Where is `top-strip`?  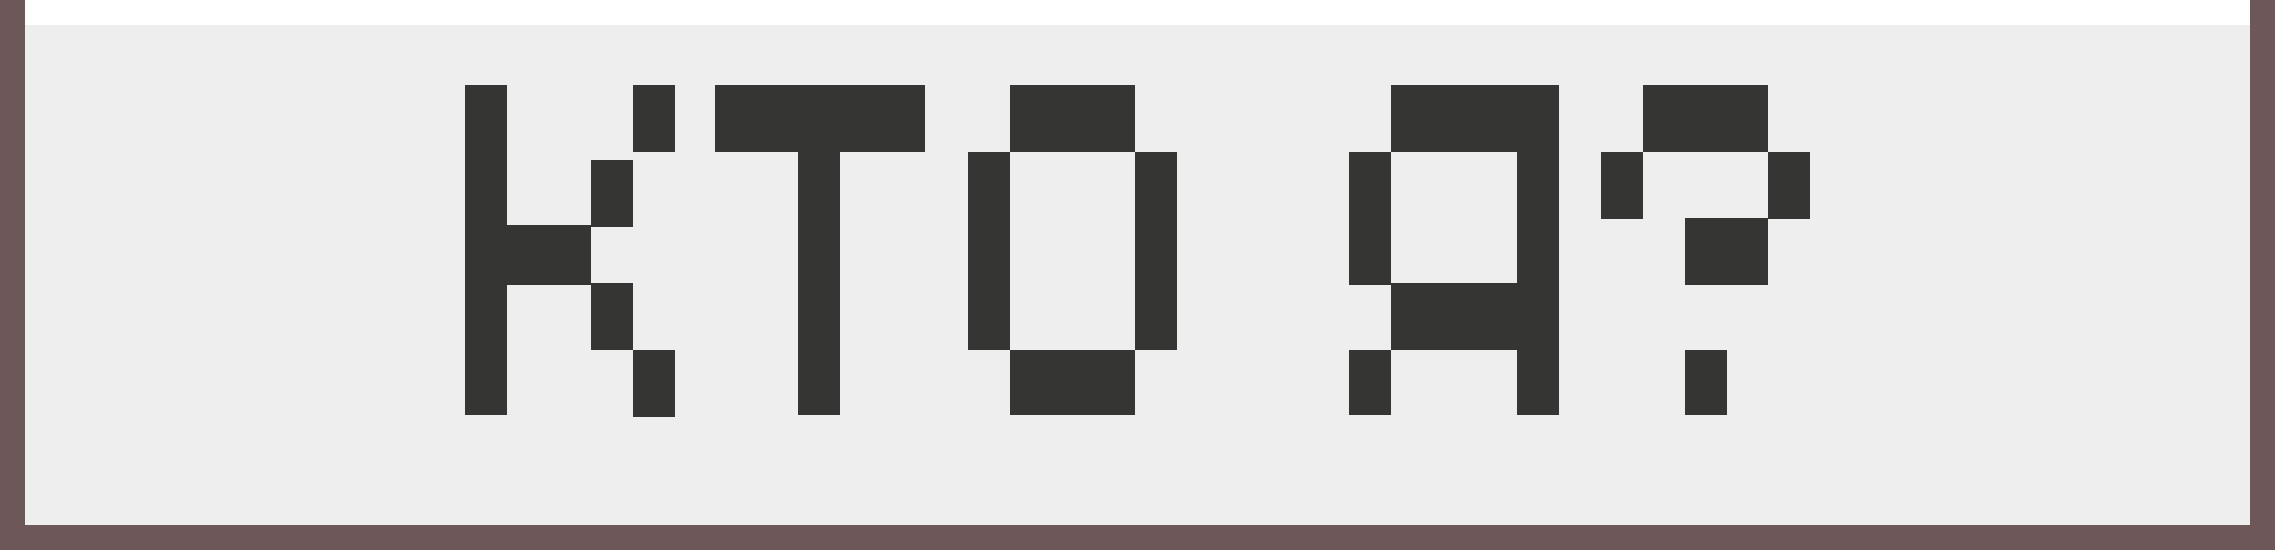 top-strip is located at coordinates (1137, 12).